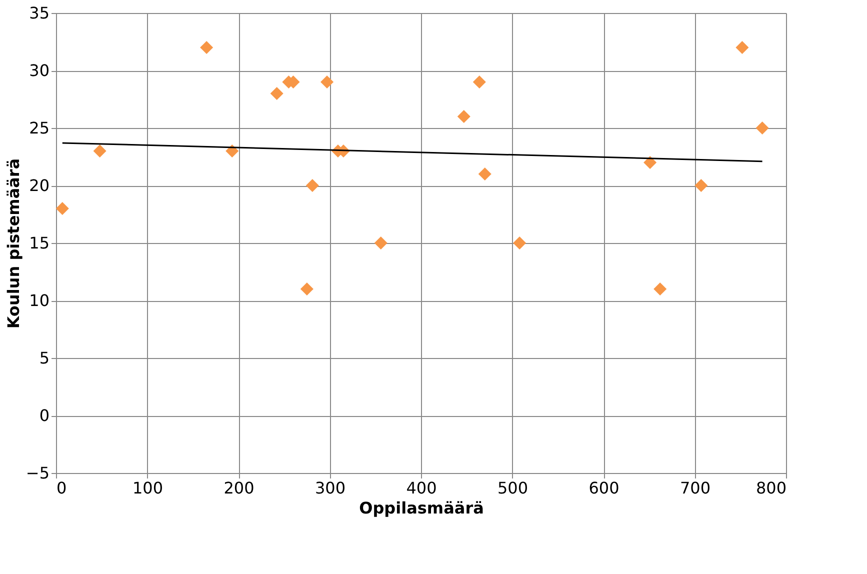 The width and height of the screenshot is (867, 574). I want to click on x-tick-label: 400, so click(421, 488).